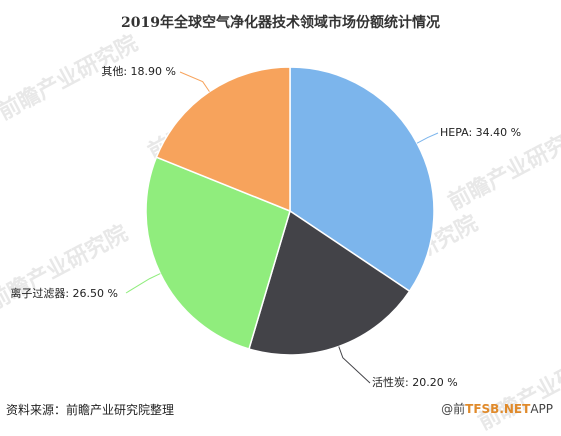 This screenshot has width=561, height=436. I want to click on source-note: 资料来源：前瞻产业研究院整理, so click(90, 410).